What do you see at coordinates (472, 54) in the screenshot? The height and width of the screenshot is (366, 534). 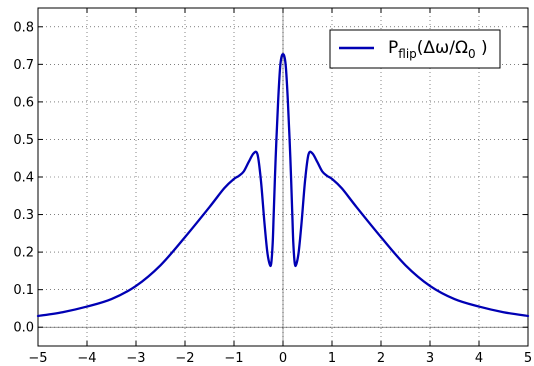 I see `legend-argument-sub: 0` at bounding box center [472, 54].